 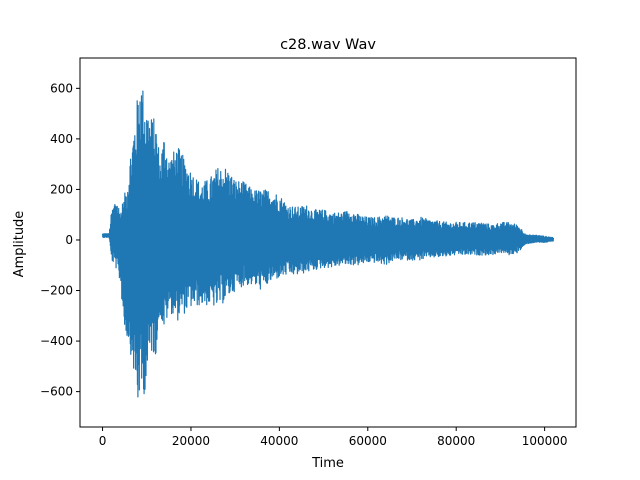 I want to click on x-axis-ticks: 0 20000 40000 60000 80000 100000, so click(x=333, y=437).